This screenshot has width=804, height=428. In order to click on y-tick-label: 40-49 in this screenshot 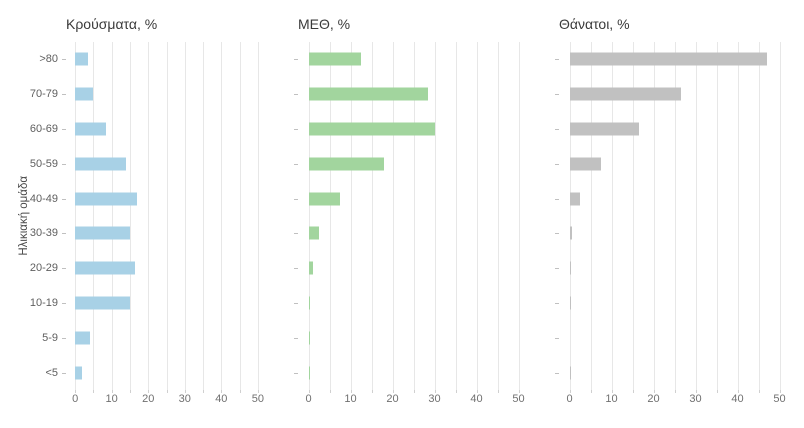, I will do `click(43, 198)`.